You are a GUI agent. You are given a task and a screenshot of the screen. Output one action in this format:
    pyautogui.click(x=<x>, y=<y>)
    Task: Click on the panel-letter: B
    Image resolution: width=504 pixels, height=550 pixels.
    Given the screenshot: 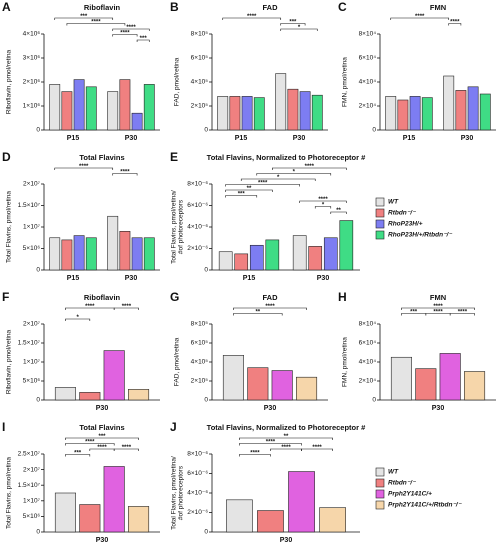 What is the action you would take?
    pyautogui.click(x=174, y=7)
    